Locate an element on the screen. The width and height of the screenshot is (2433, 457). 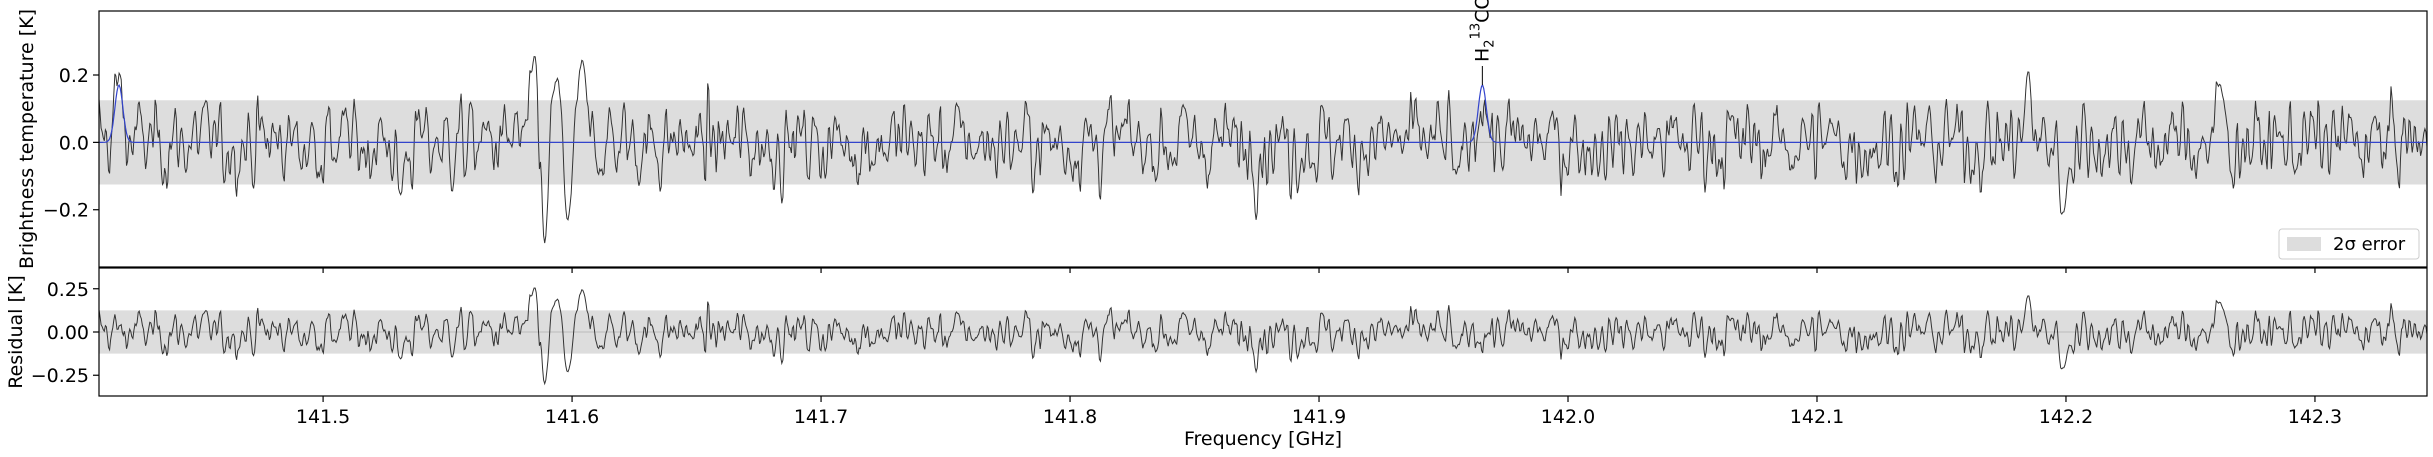
y-tick-label: −0.25 is located at coordinates (60, 376).